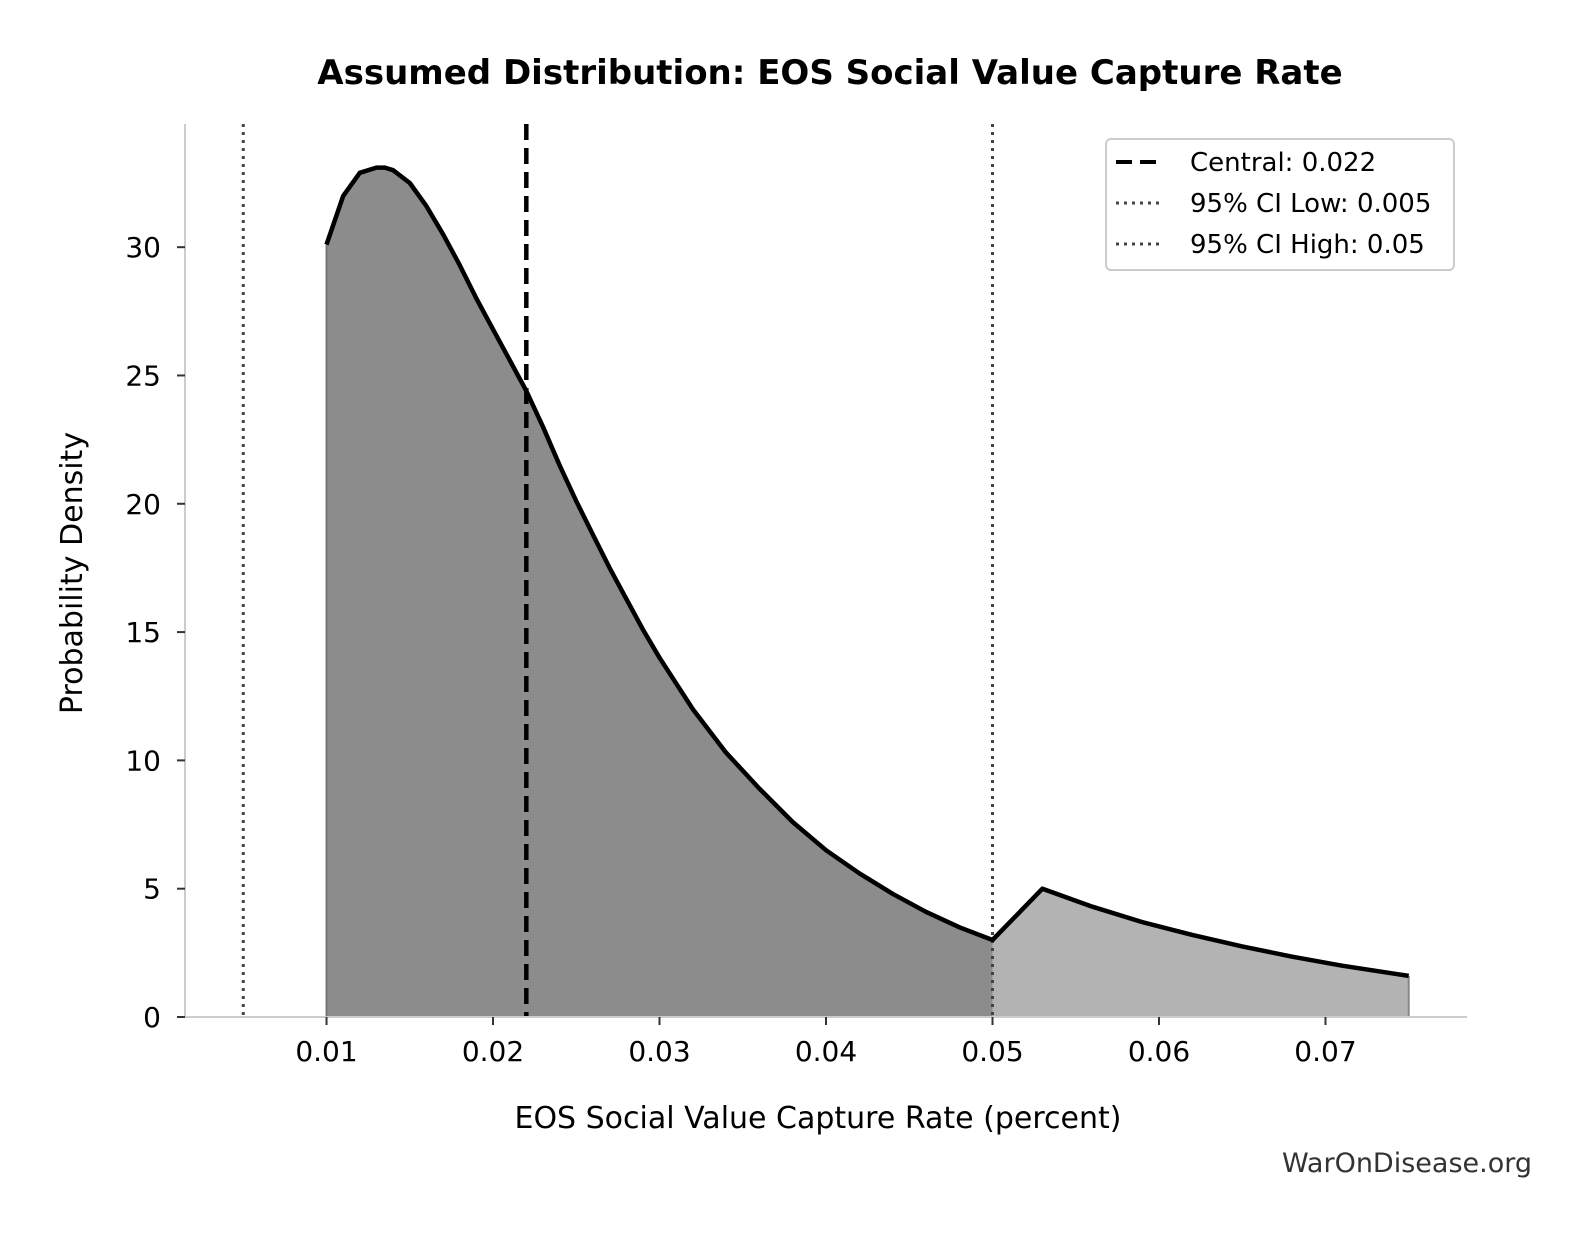  What do you see at coordinates (992, 1051) in the screenshot?
I see `x-tick-label: 0.05` at bounding box center [992, 1051].